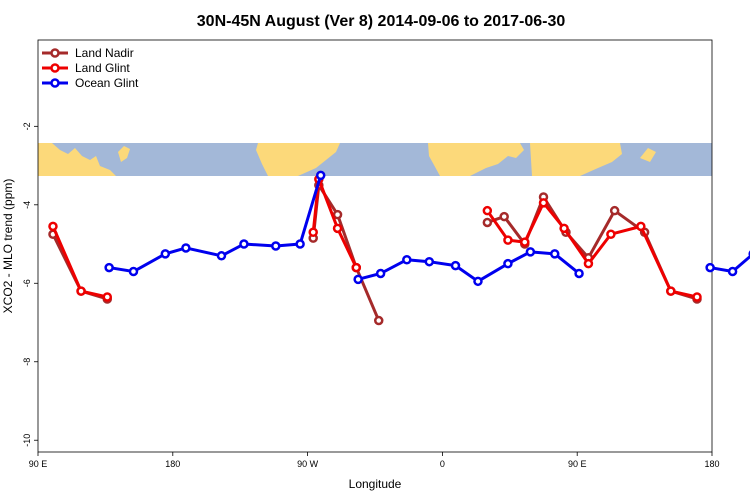  I want to click on x-axis: 90 E 180 90 W 0 90 E 180, so click(374, 460).